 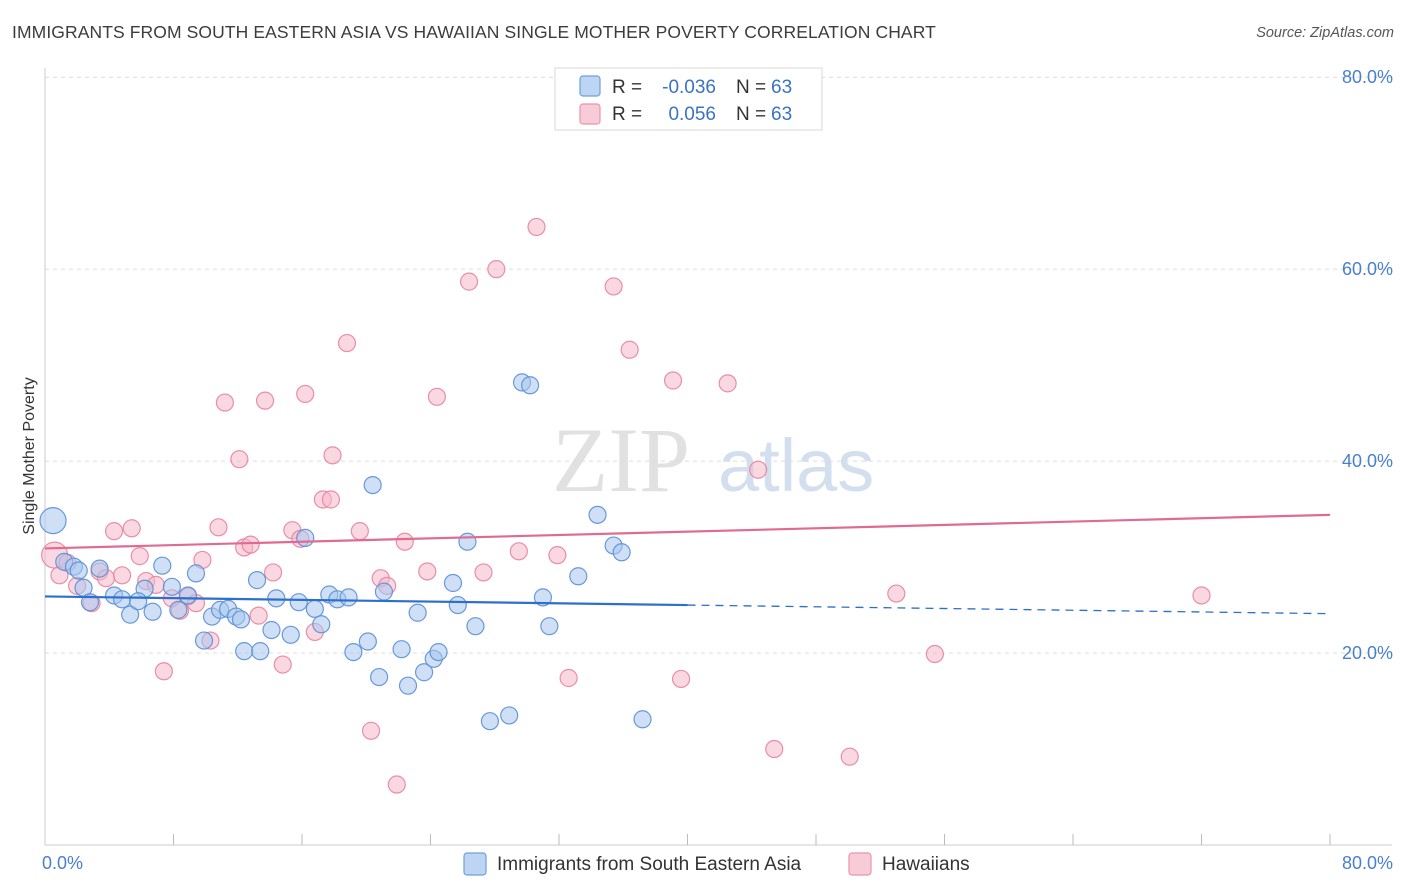 What do you see at coordinates (687, 531) in the screenshot?
I see `hawaiians-trend-line-solid` at bounding box center [687, 531].